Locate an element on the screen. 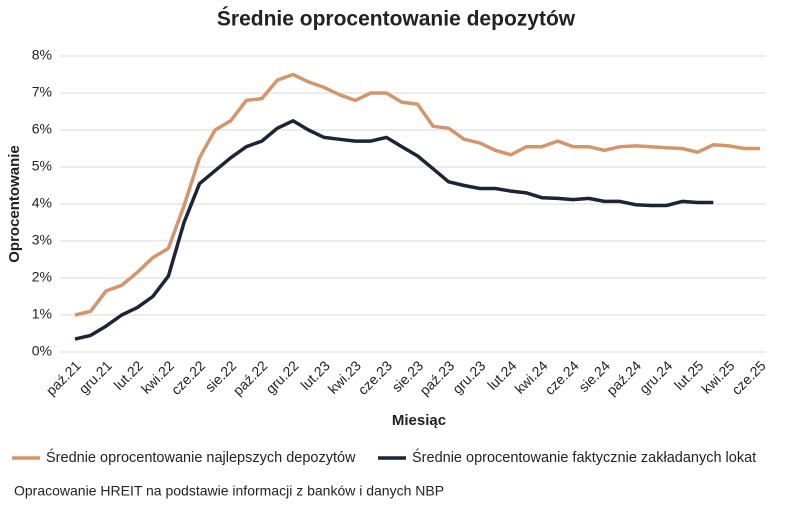  x-tick-label: gru.22 is located at coordinates (282, 377).